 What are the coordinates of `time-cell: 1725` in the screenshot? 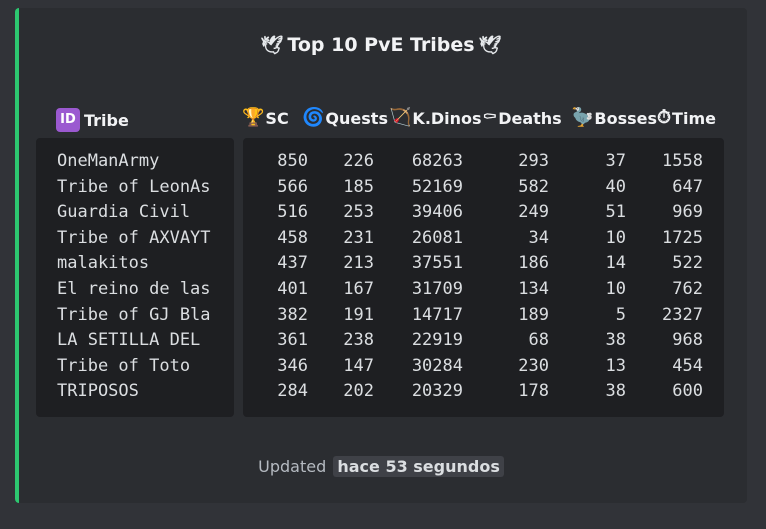 It's located at (682, 237).